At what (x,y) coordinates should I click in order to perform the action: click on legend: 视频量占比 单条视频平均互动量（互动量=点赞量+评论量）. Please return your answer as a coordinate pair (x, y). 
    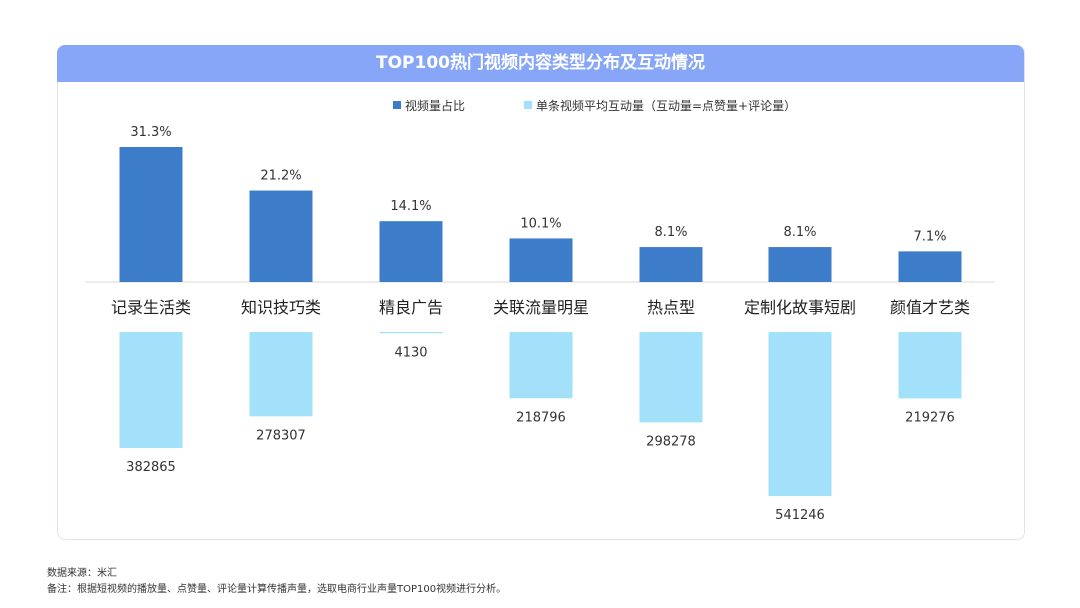
    Looking at the image, I should click on (594, 105).